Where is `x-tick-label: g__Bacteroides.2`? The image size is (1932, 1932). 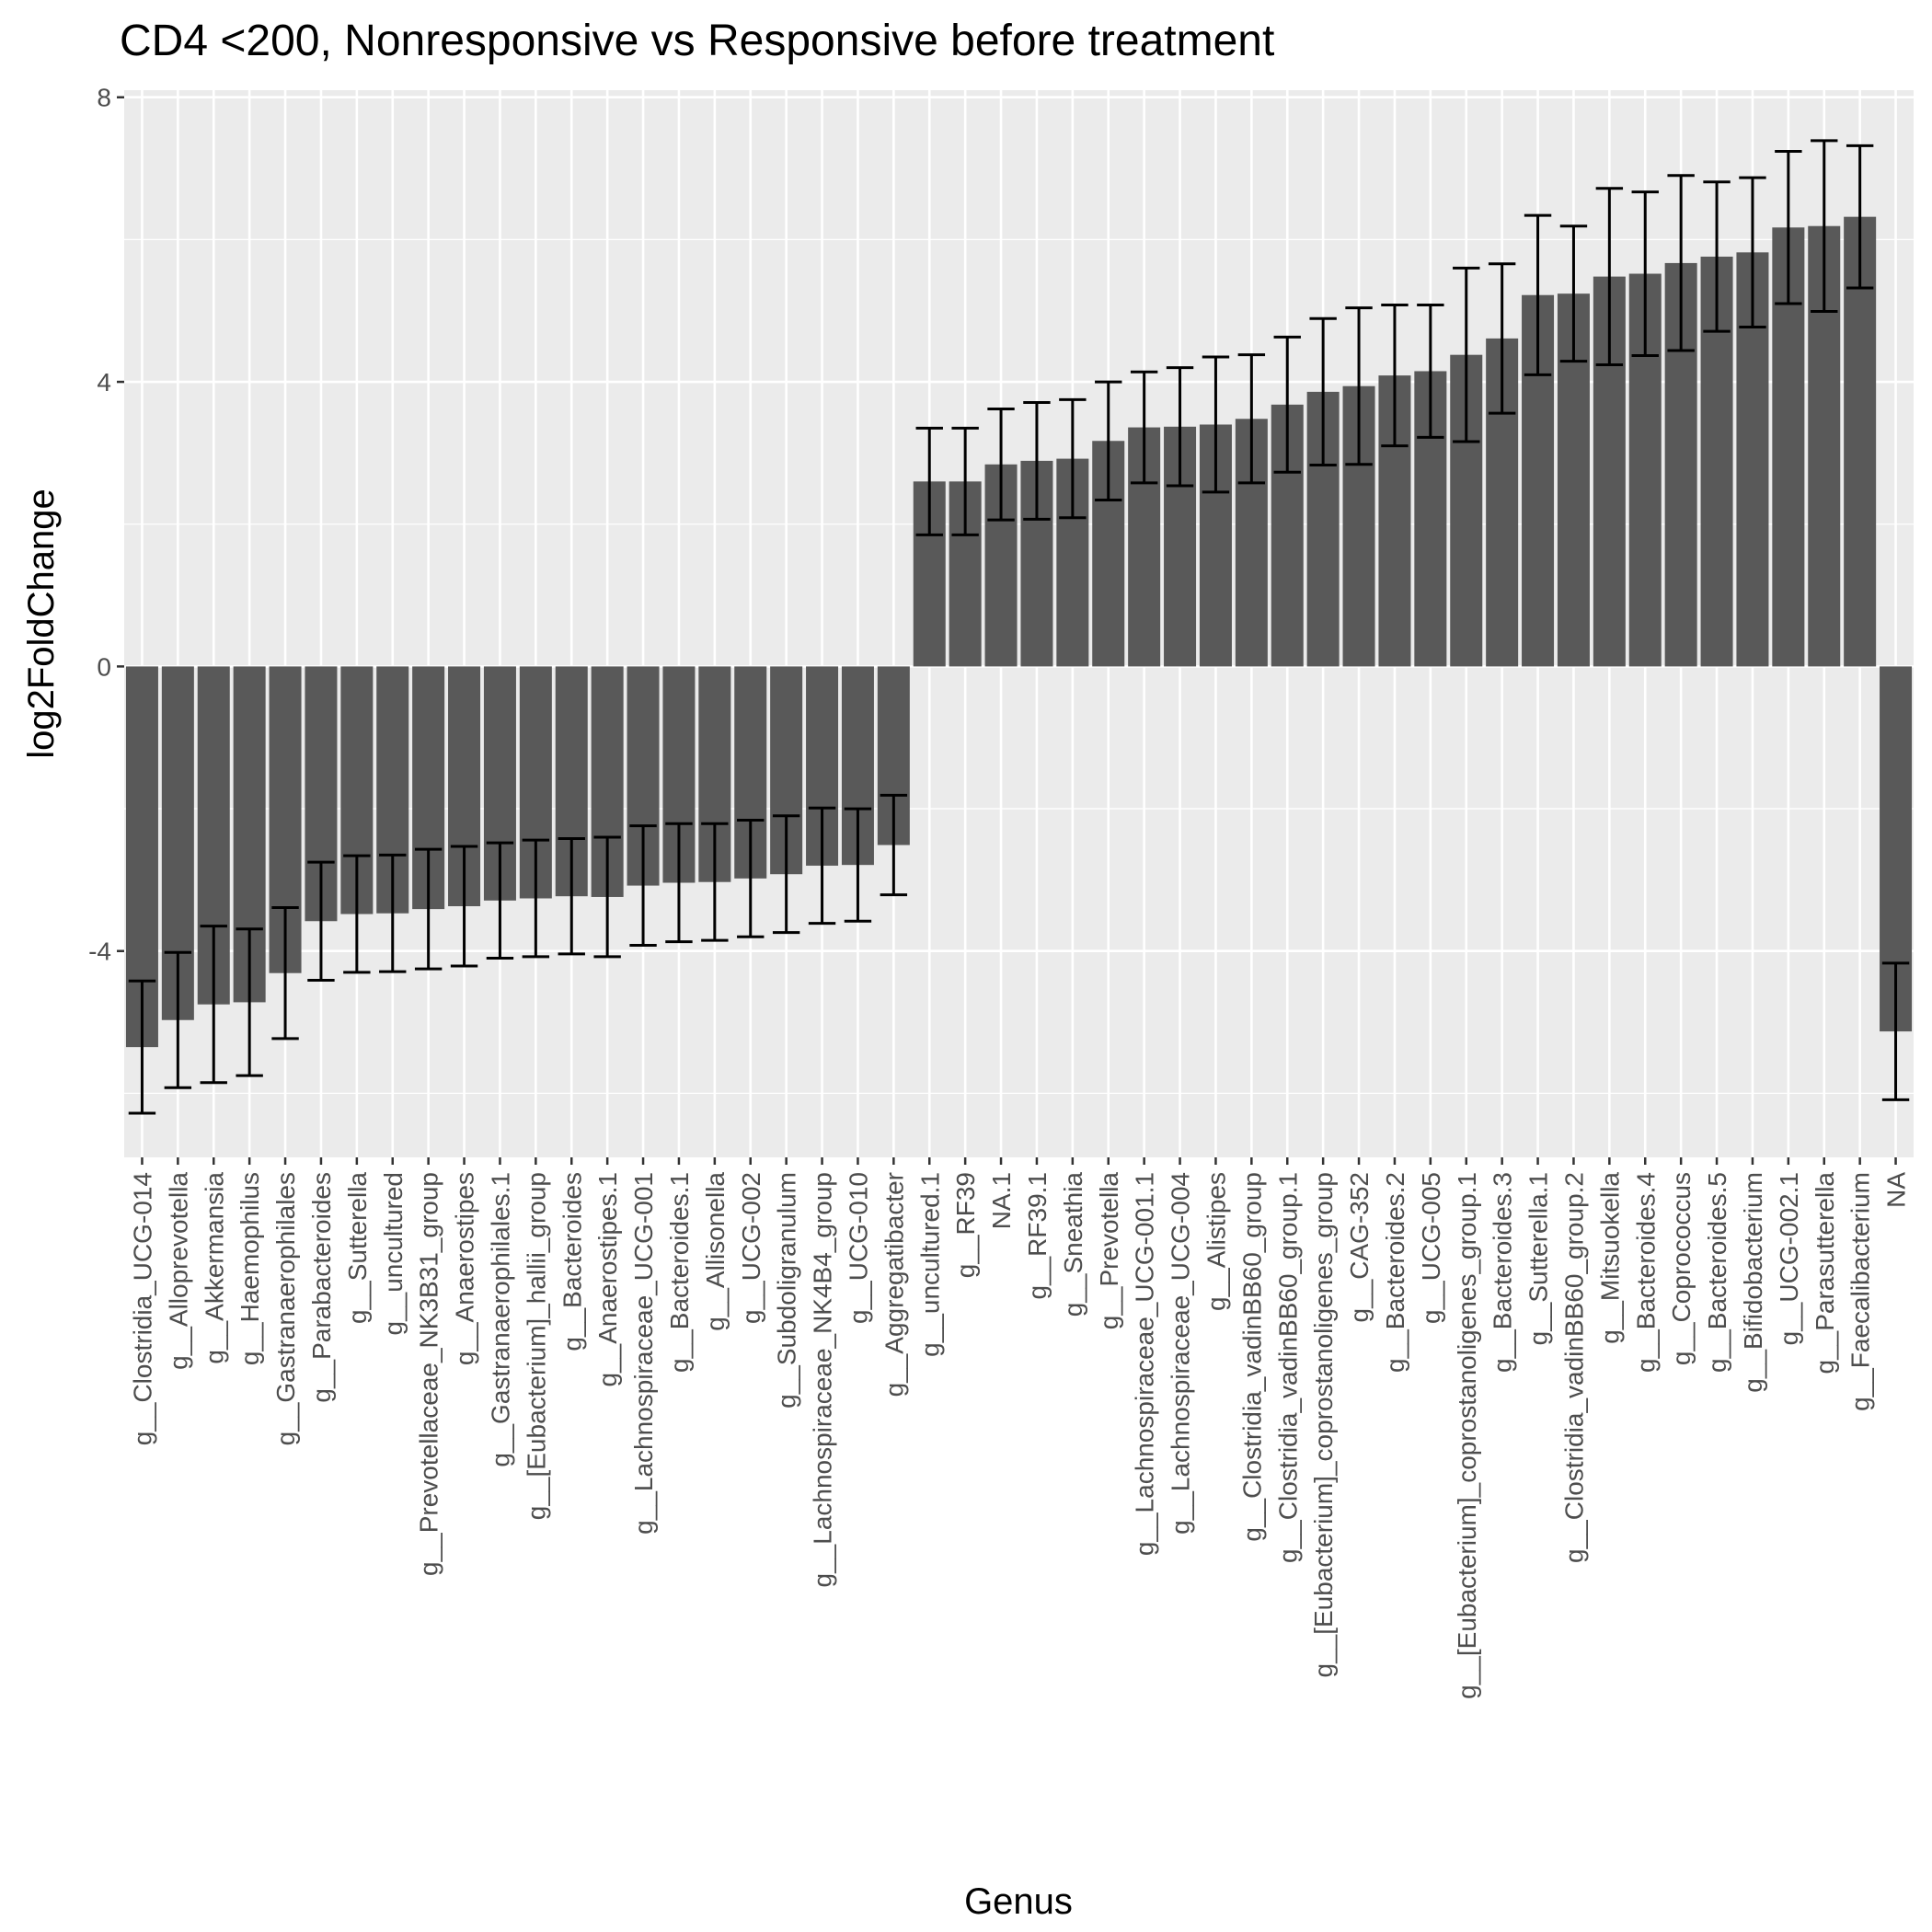 x-tick-label: g__Bacteroides.2 is located at coordinates (1395, 1272).